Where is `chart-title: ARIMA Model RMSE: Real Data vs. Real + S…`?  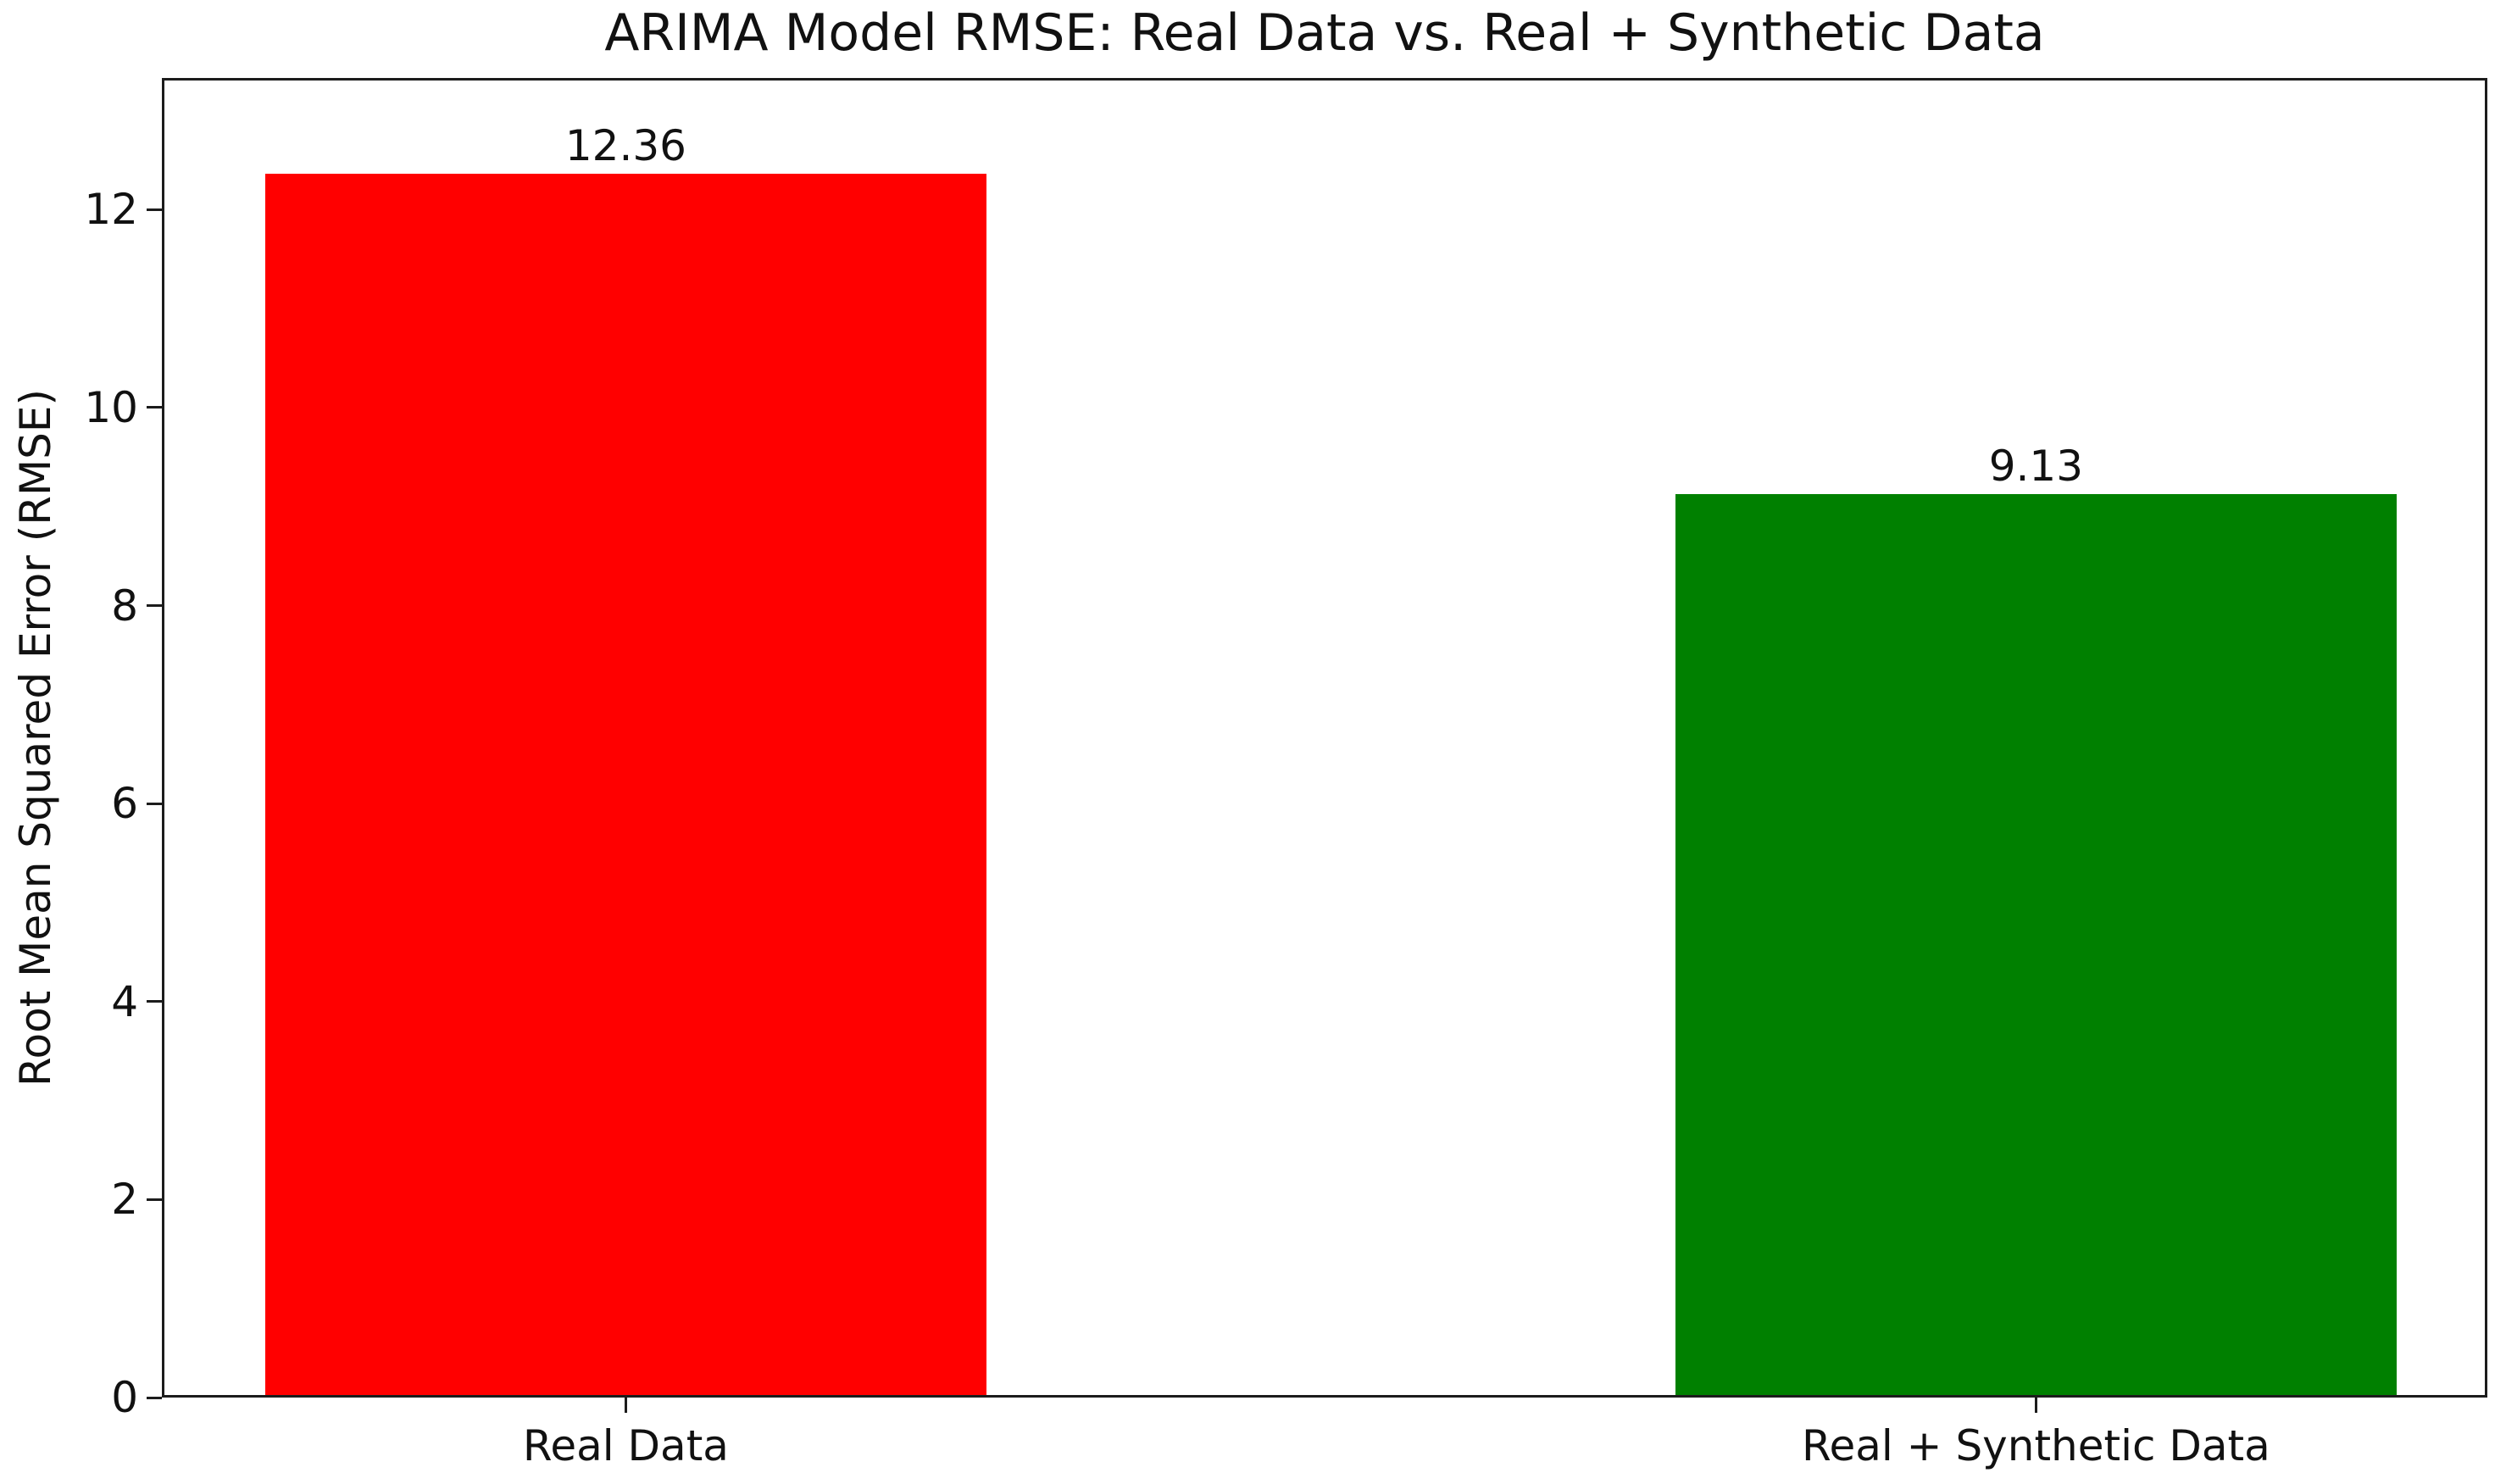 chart-title: ARIMA Model RMSE: Real Data vs. Real + S… is located at coordinates (1324, 33).